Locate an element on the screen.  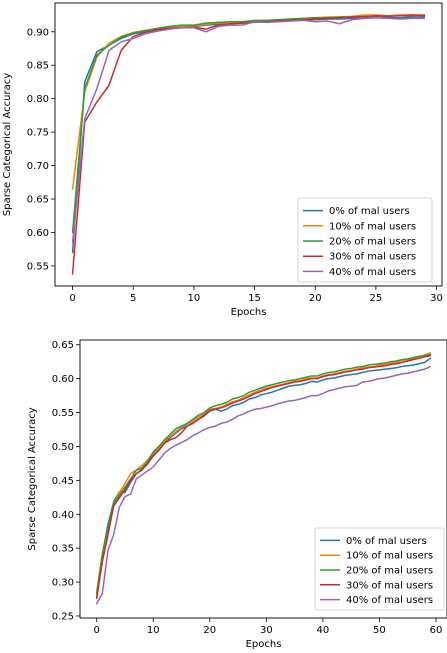
y-tick-label: 0.85 is located at coordinates (38, 66).